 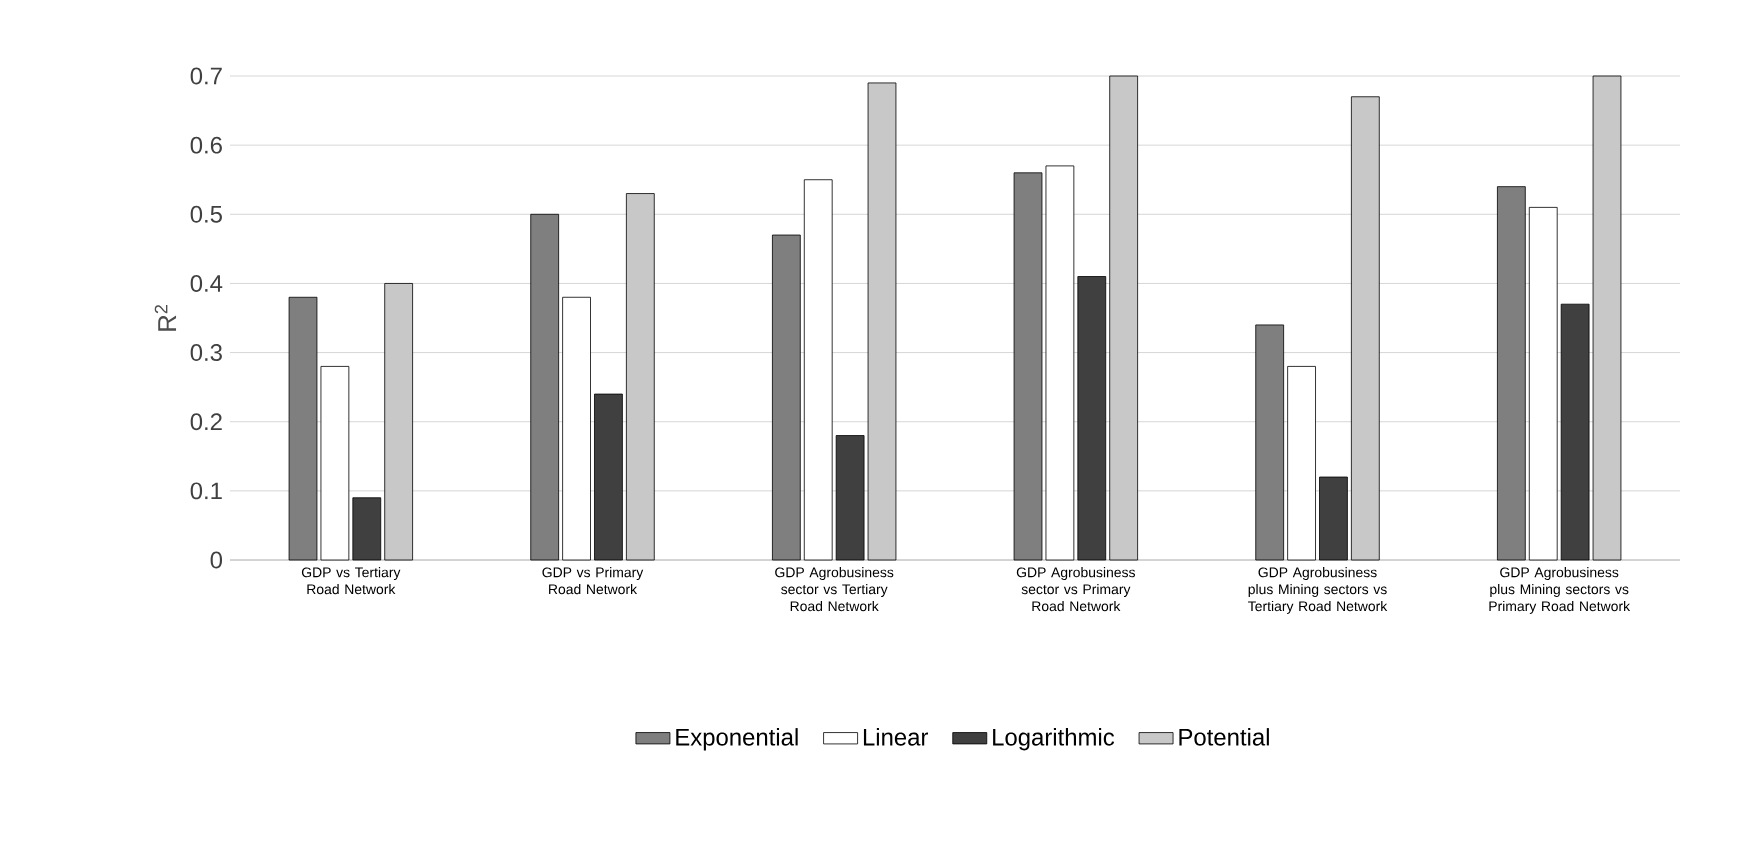 I want to click on y-tick-label: 0, so click(x=216, y=560).